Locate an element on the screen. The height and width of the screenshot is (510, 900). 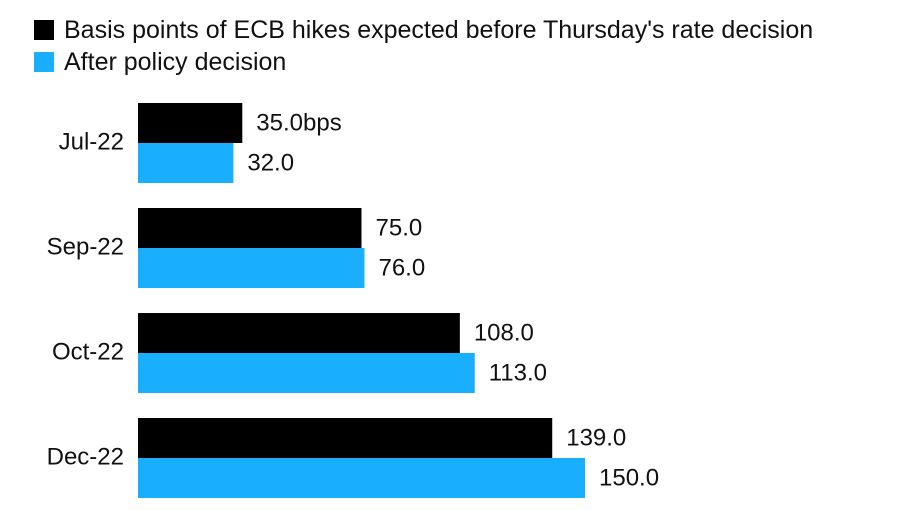
legend-swatch-after is located at coordinates (44, 62).